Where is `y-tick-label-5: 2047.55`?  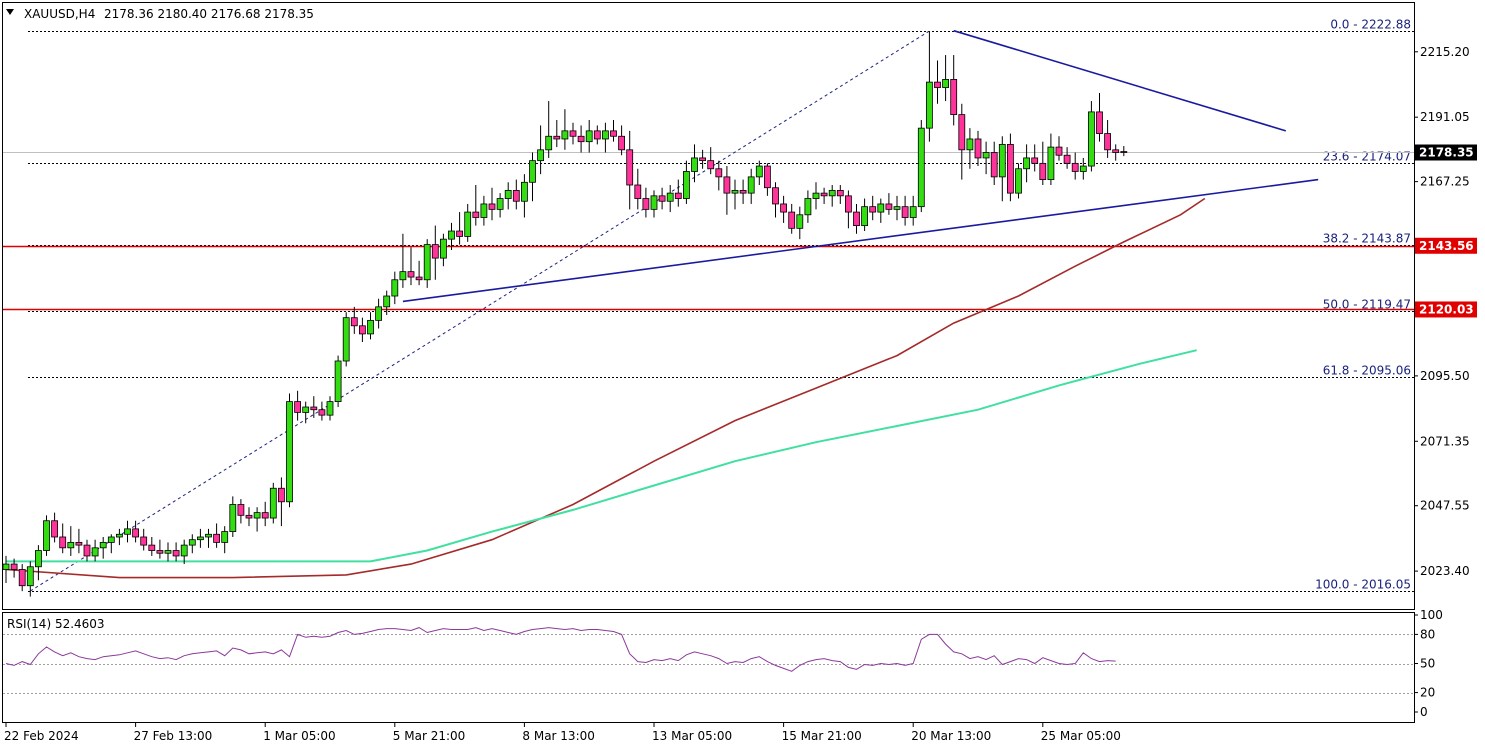 y-tick-label-5: 2047.55 is located at coordinates (1445, 506).